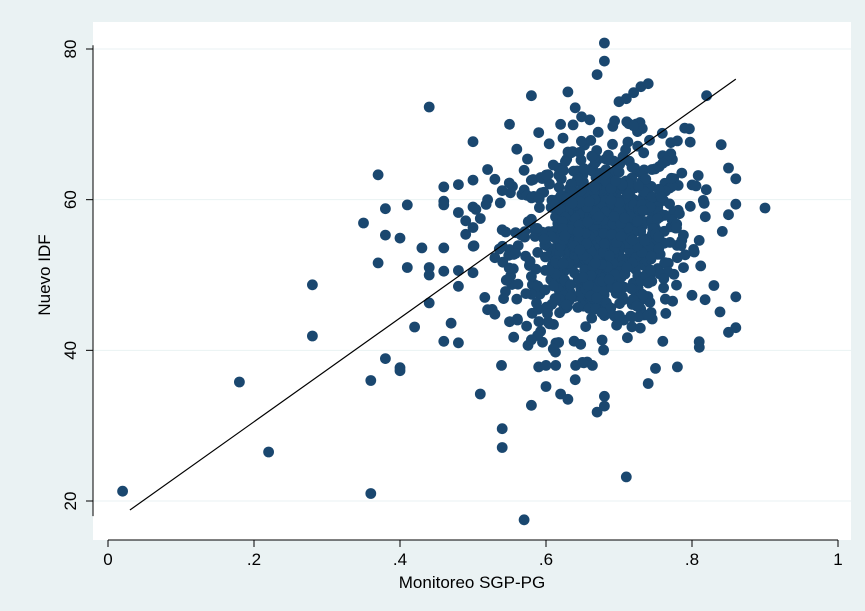  What do you see at coordinates (254, 559) in the screenshot?
I see `x-tick-label-1: .2` at bounding box center [254, 559].